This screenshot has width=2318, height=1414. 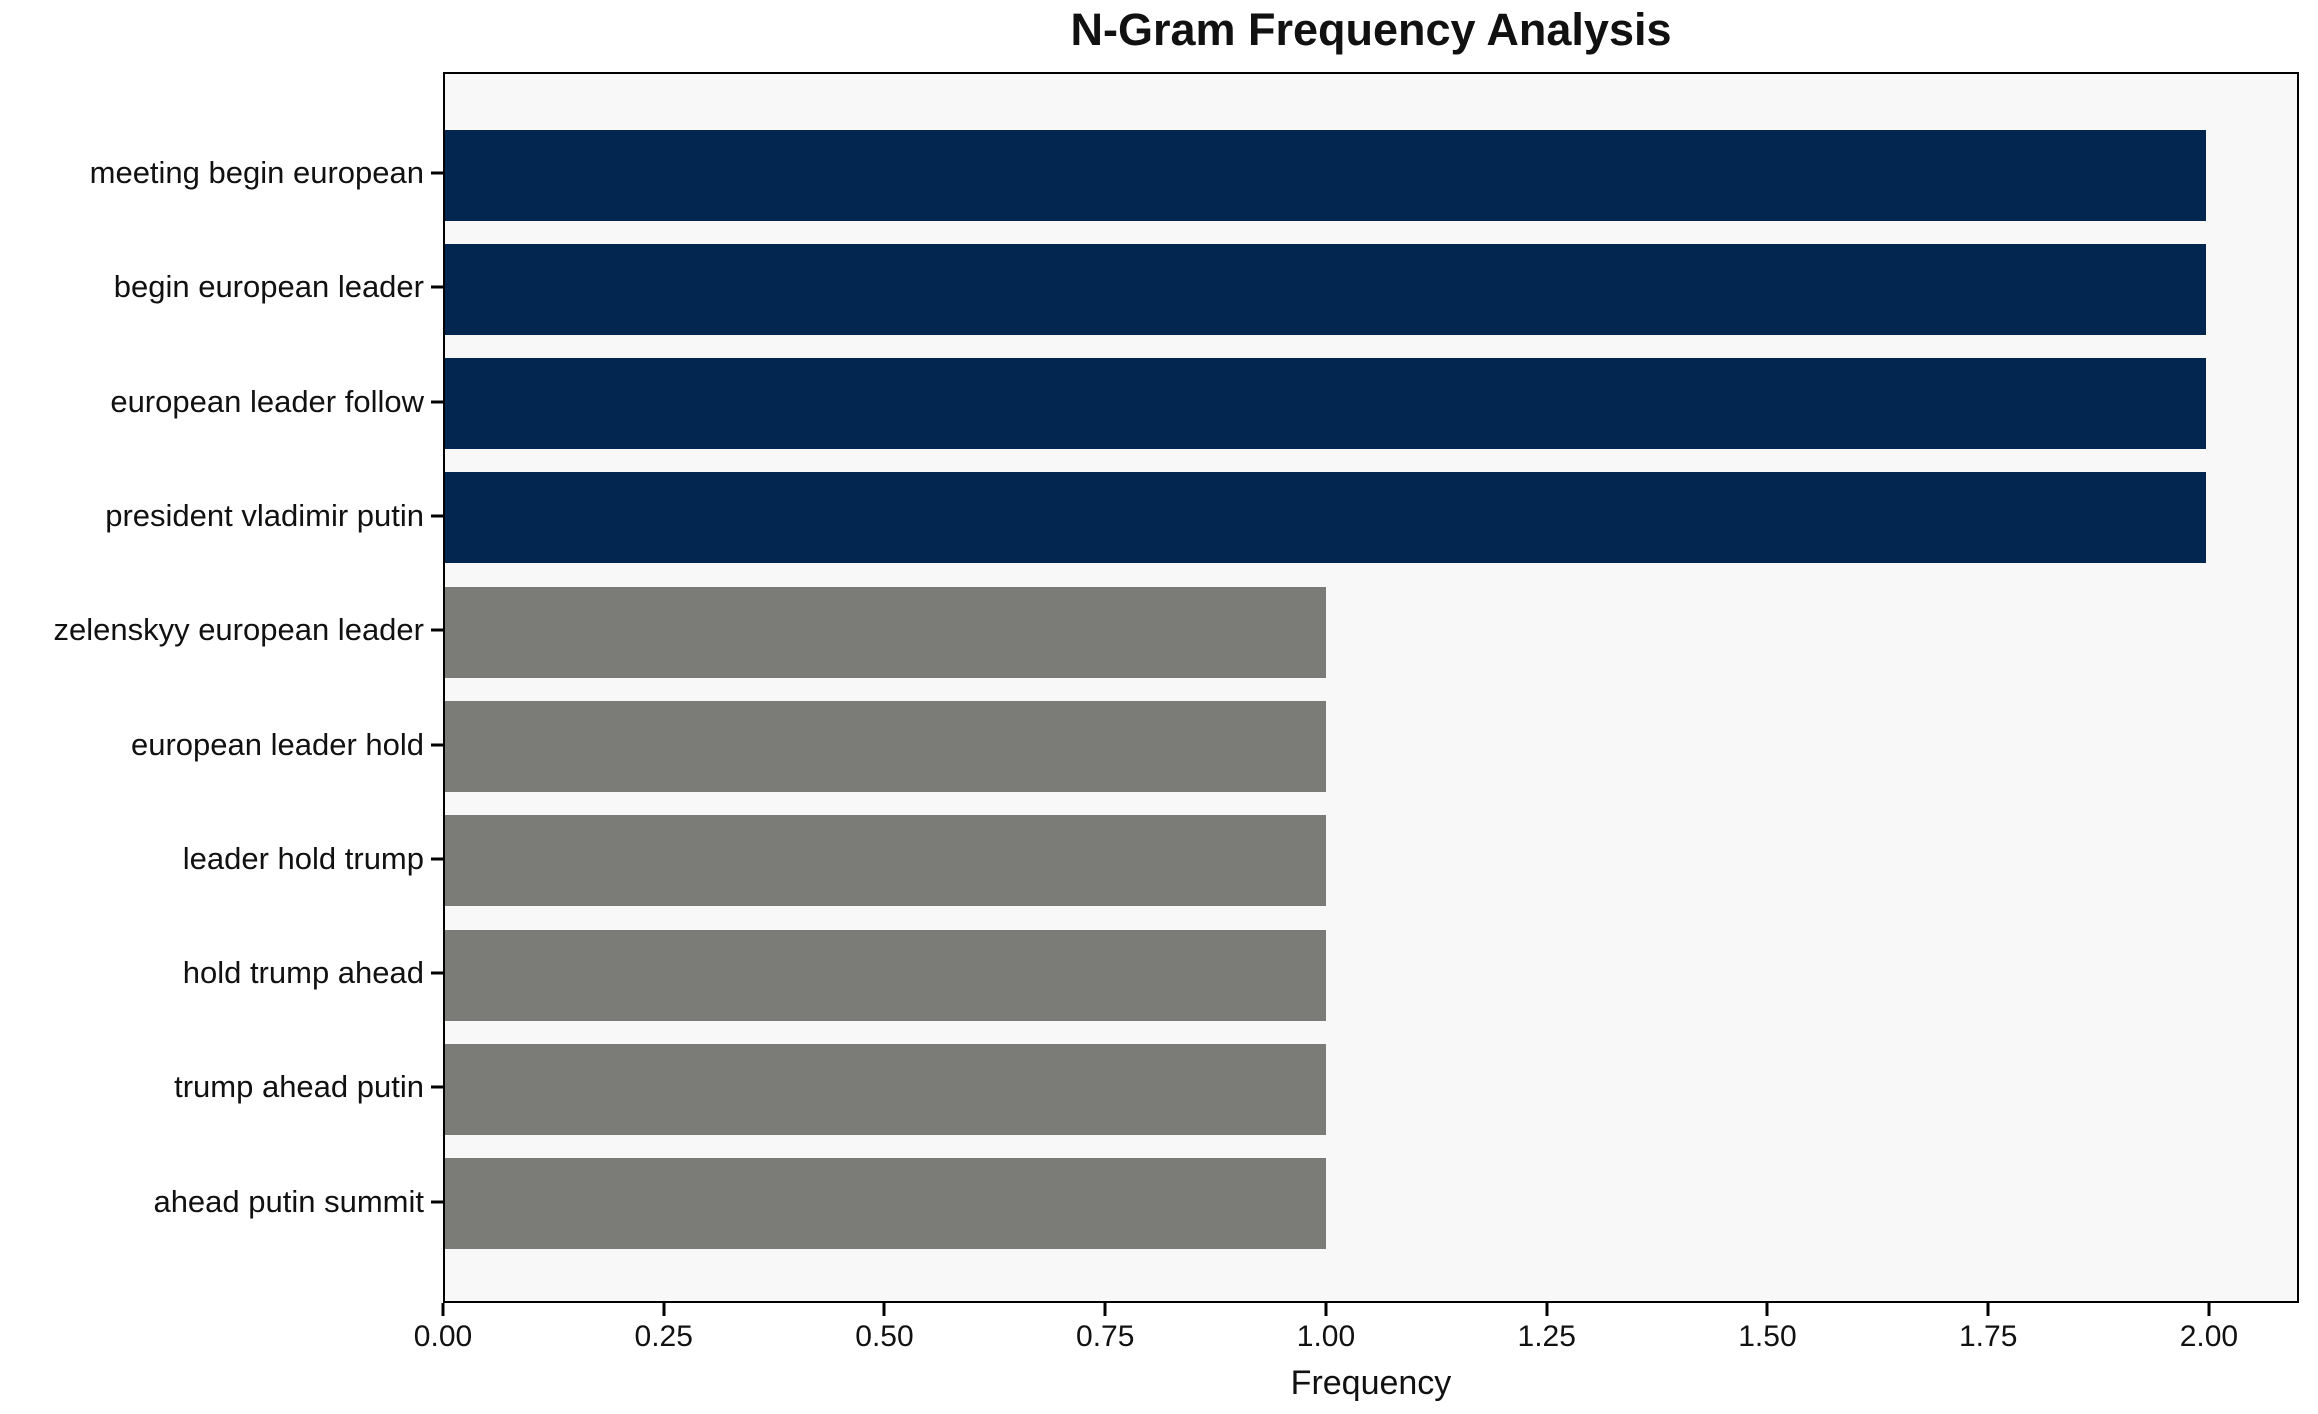 What do you see at coordinates (885, 1204) in the screenshot?
I see `bar-ahead-putin-summit` at bounding box center [885, 1204].